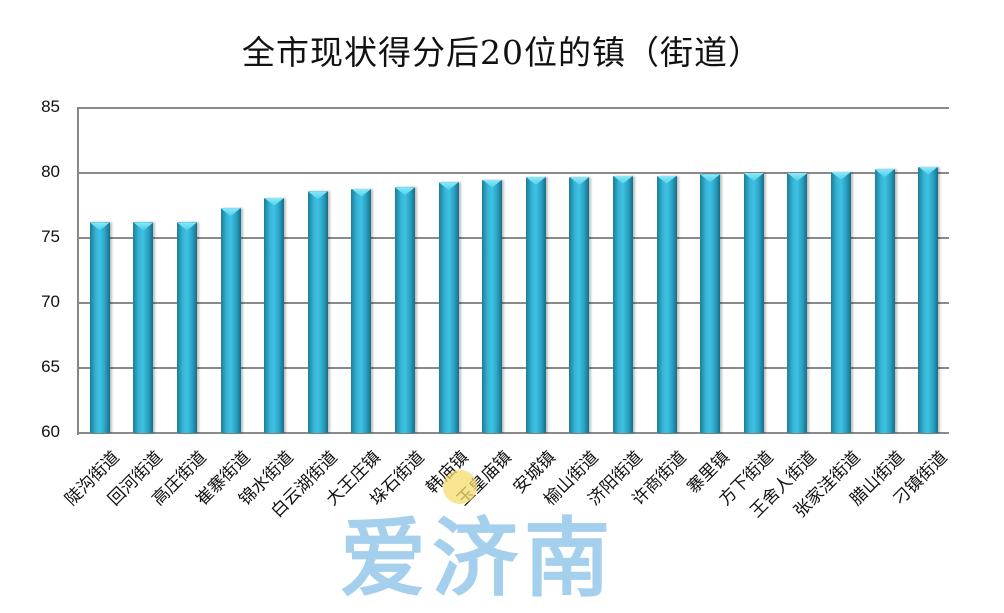  What do you see at coordinates (50, 366) in the screenshot?
I see `y-tick-label: 65` at bounding box center [50, 366].